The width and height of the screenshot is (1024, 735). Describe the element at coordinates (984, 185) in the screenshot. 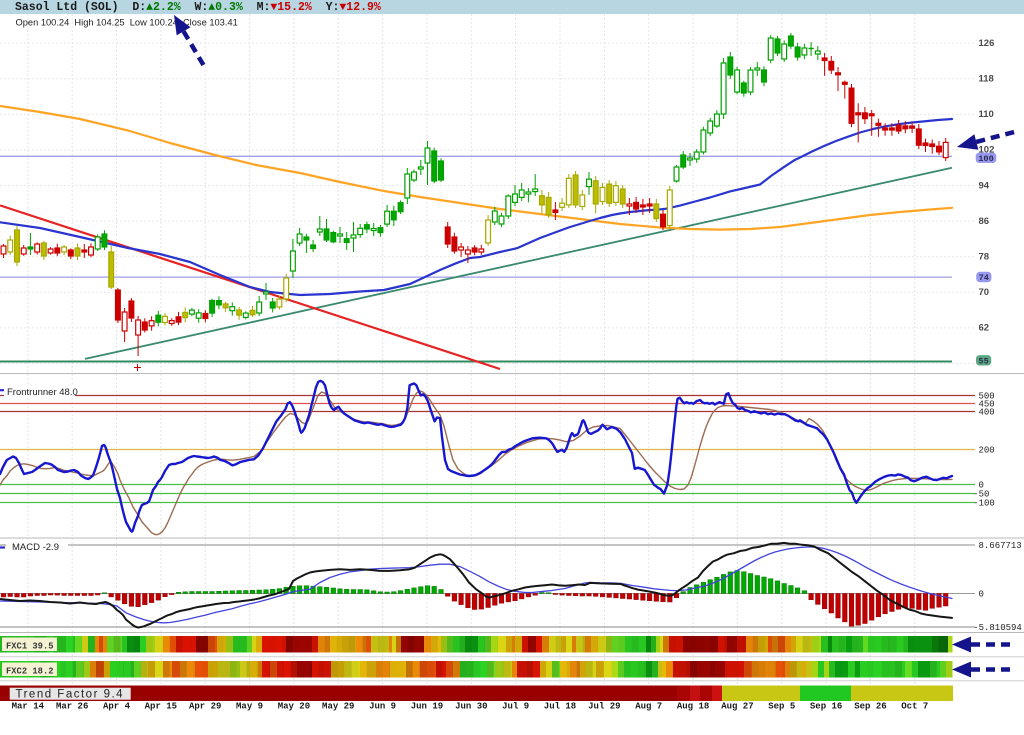

I see `svg-text: 94` at that location.